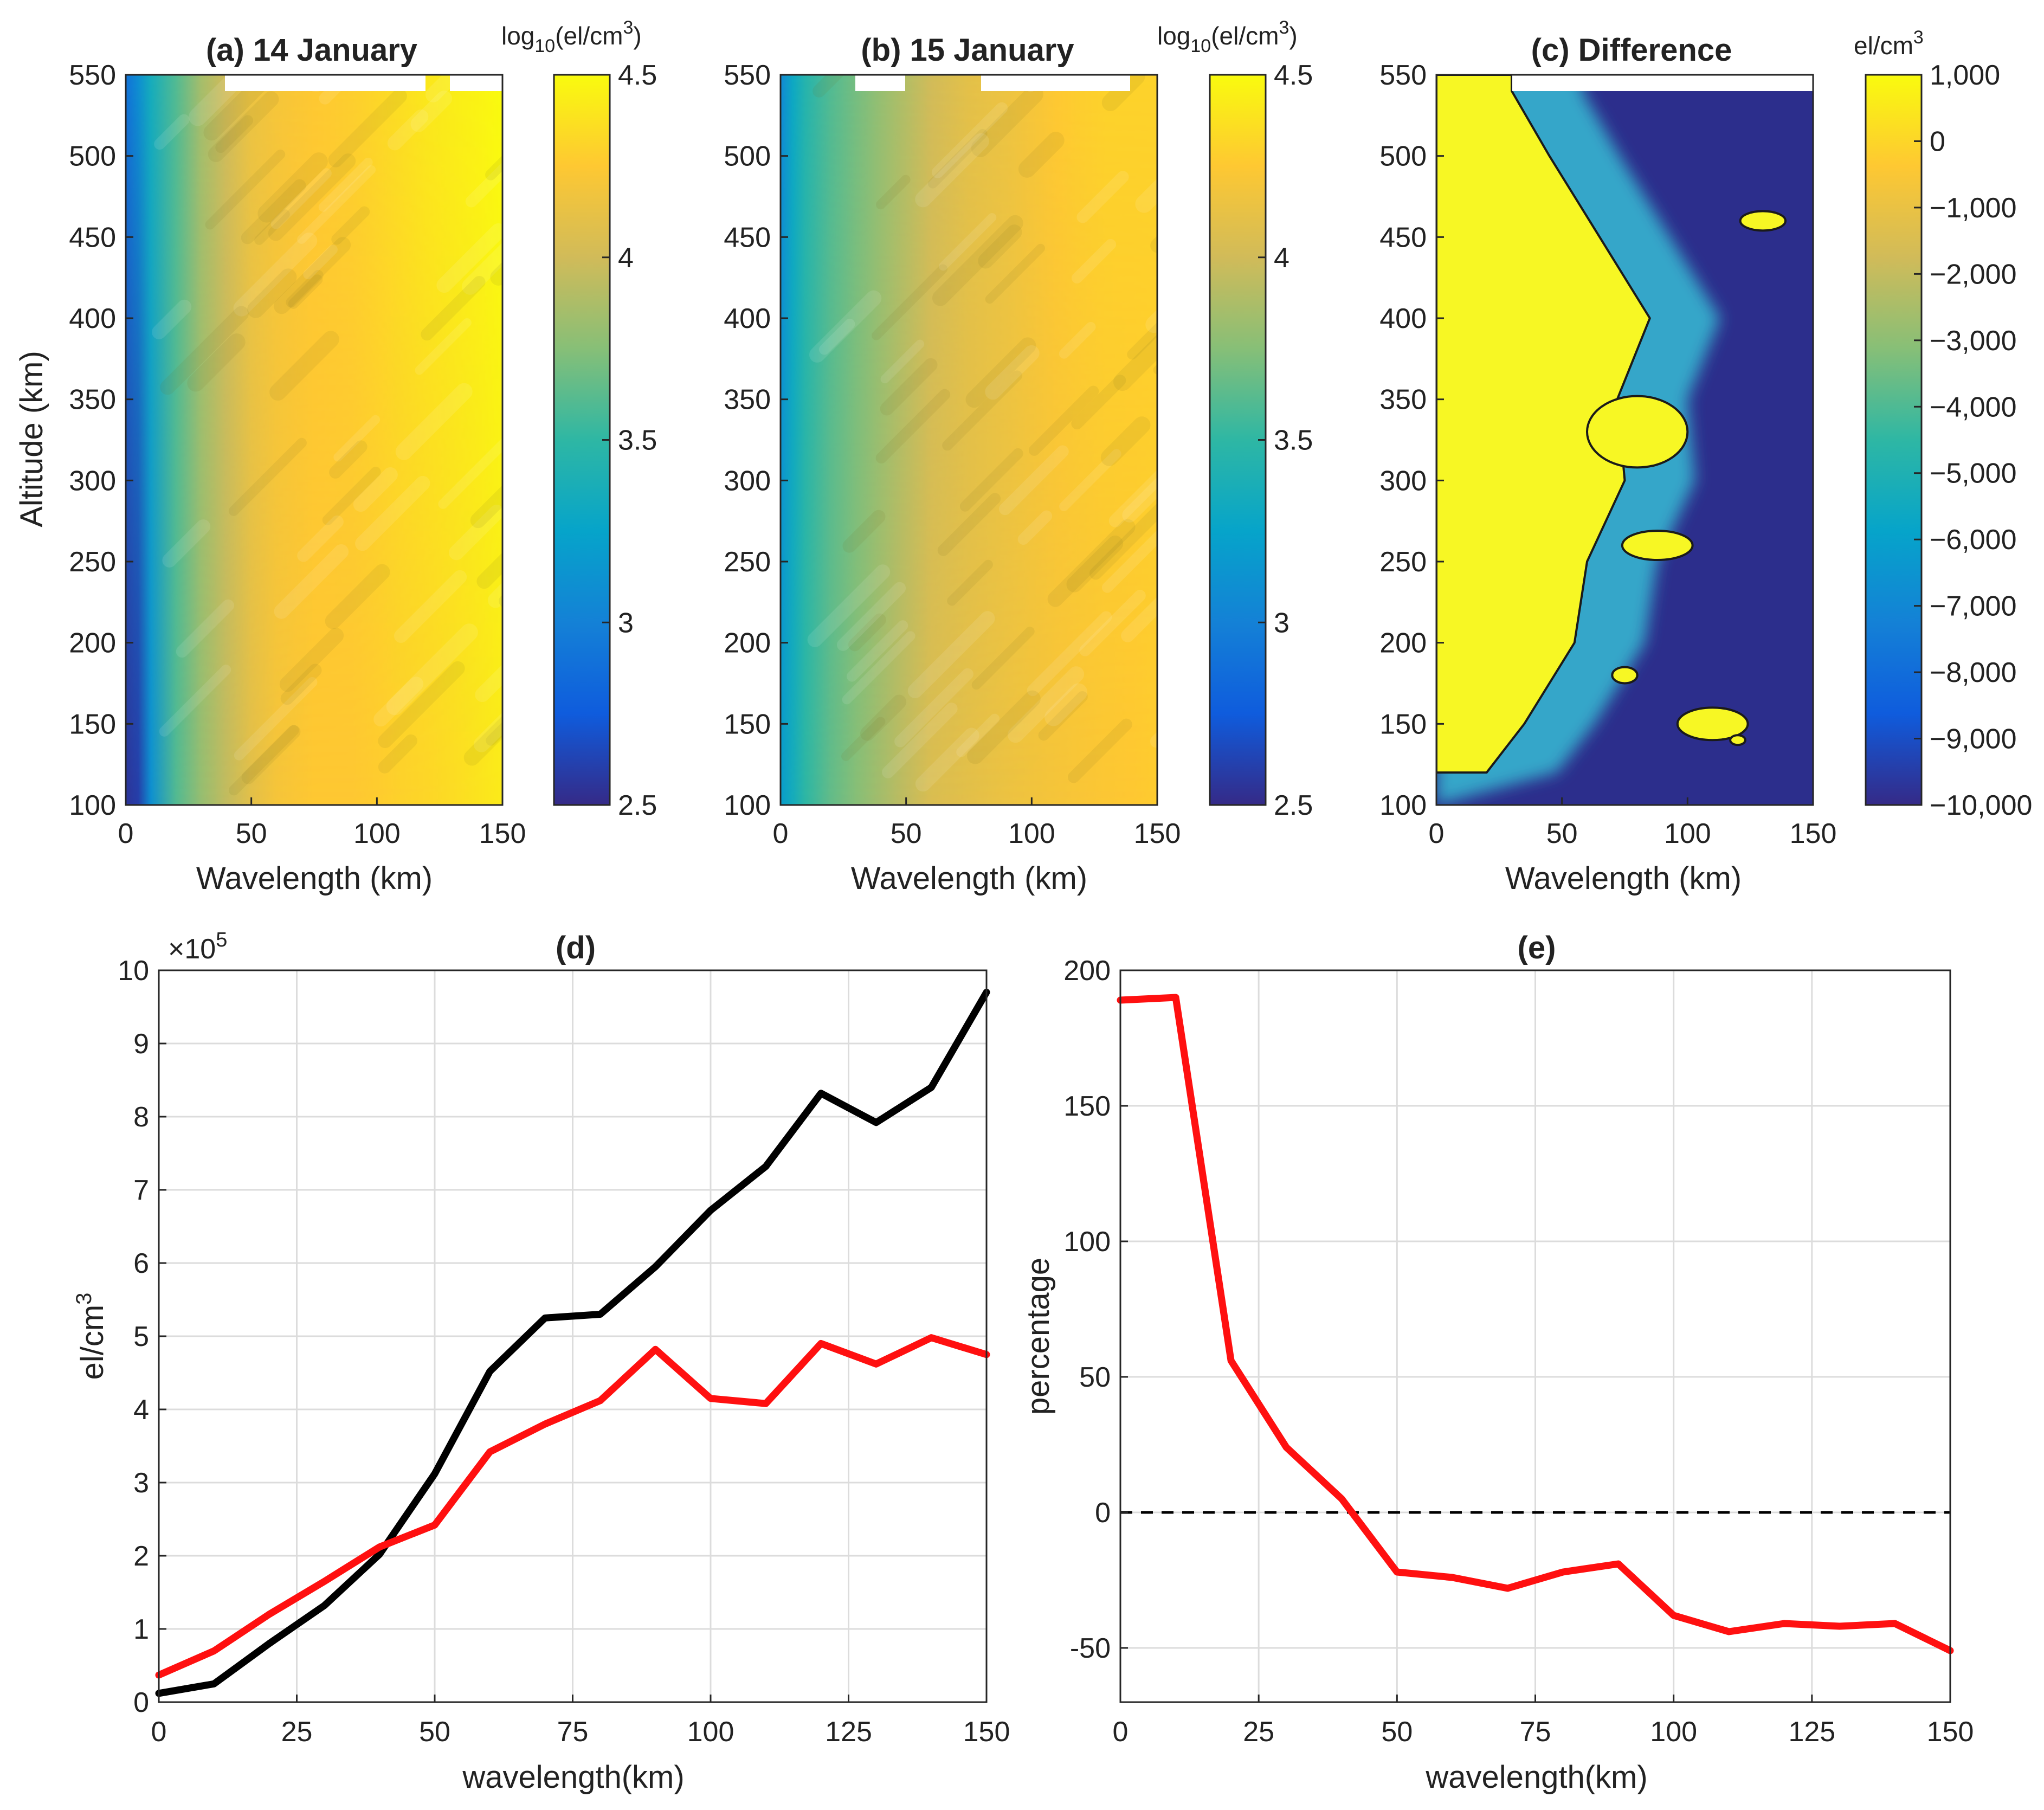  I want to click on panel-e-xlabel: wavelength(km), so click(1536, 1777).